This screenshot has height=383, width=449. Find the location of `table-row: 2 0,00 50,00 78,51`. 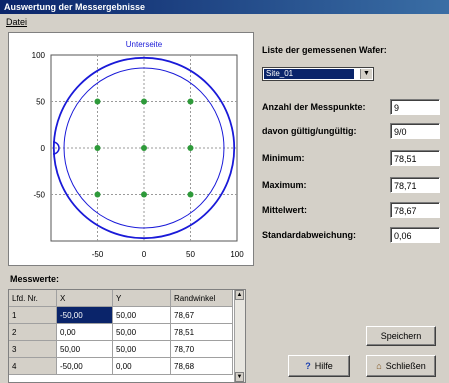

table-row: 2 0,00 50,00 78,51 is located at coordinates (125, 332).